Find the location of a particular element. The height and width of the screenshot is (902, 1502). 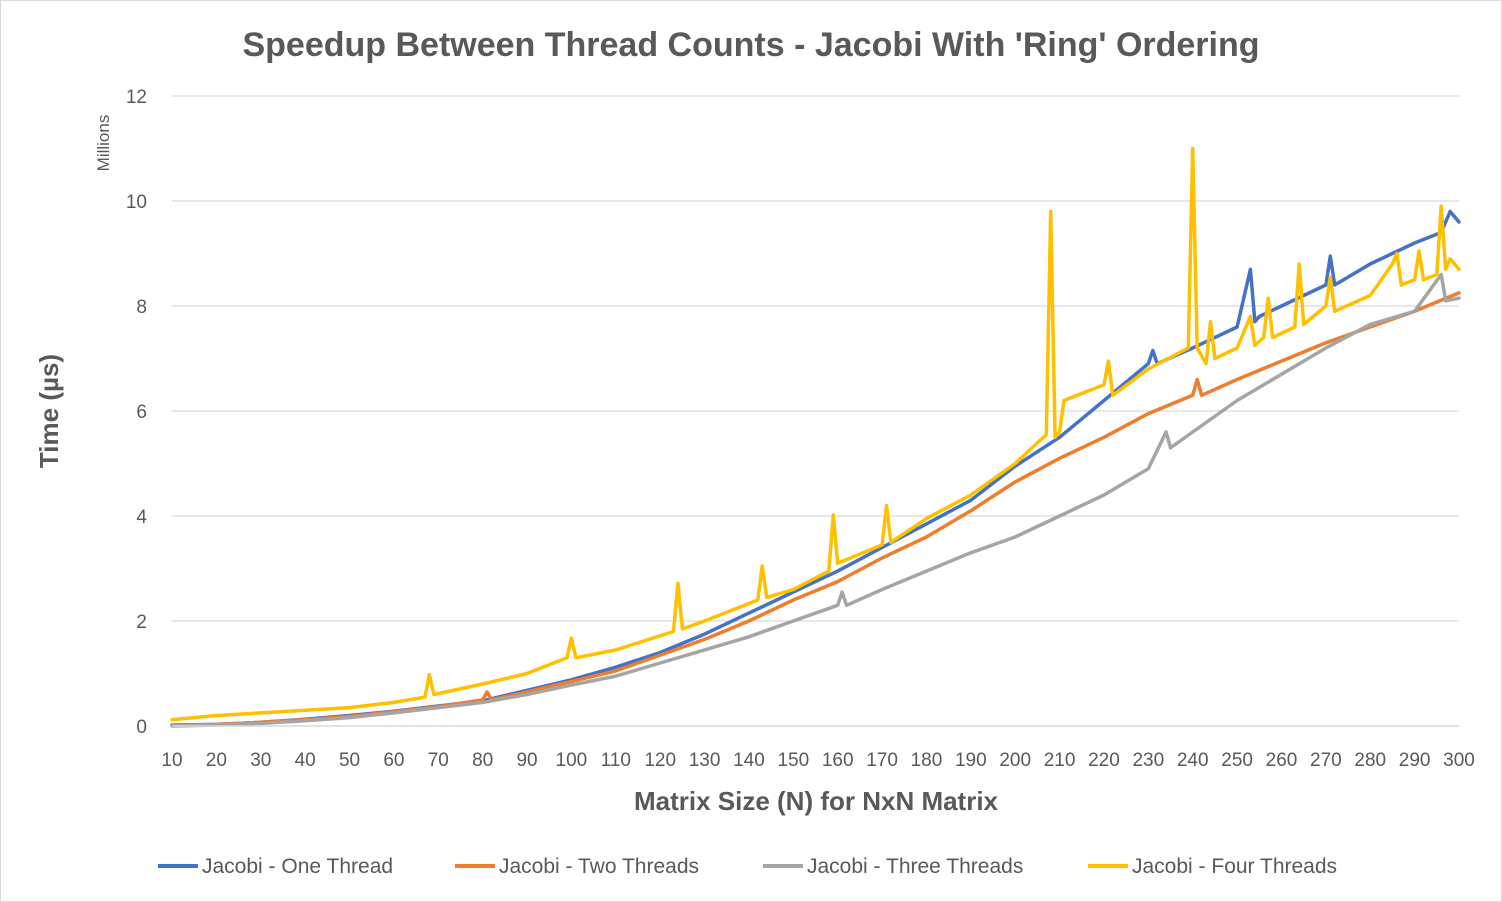

x-tick-label: 80 is located at coordinates (482, 760).